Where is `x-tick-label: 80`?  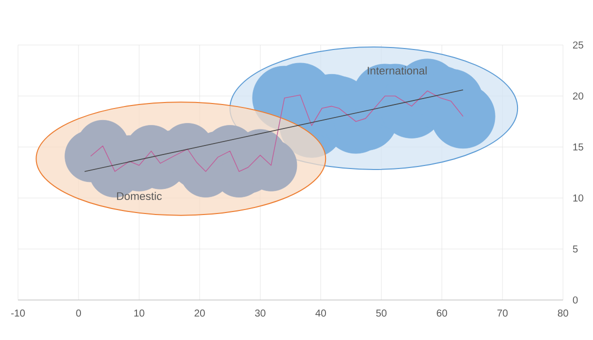 x-tick-label: 80 is located at coordinates (563, 313).